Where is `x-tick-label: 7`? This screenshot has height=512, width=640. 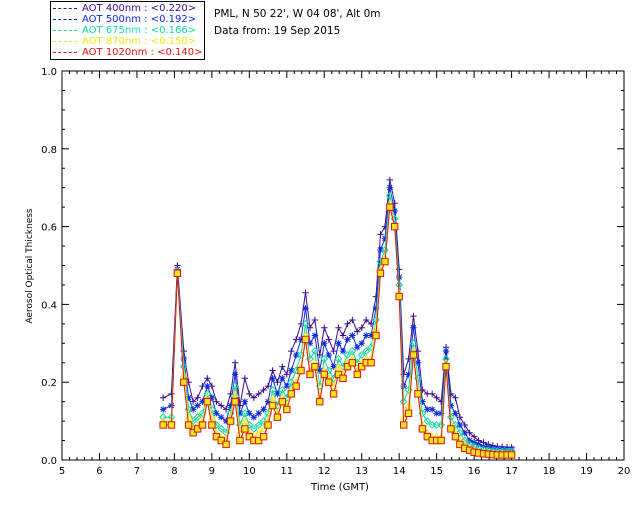 x-tick-label: 7 is located at coordinates (137, 471).